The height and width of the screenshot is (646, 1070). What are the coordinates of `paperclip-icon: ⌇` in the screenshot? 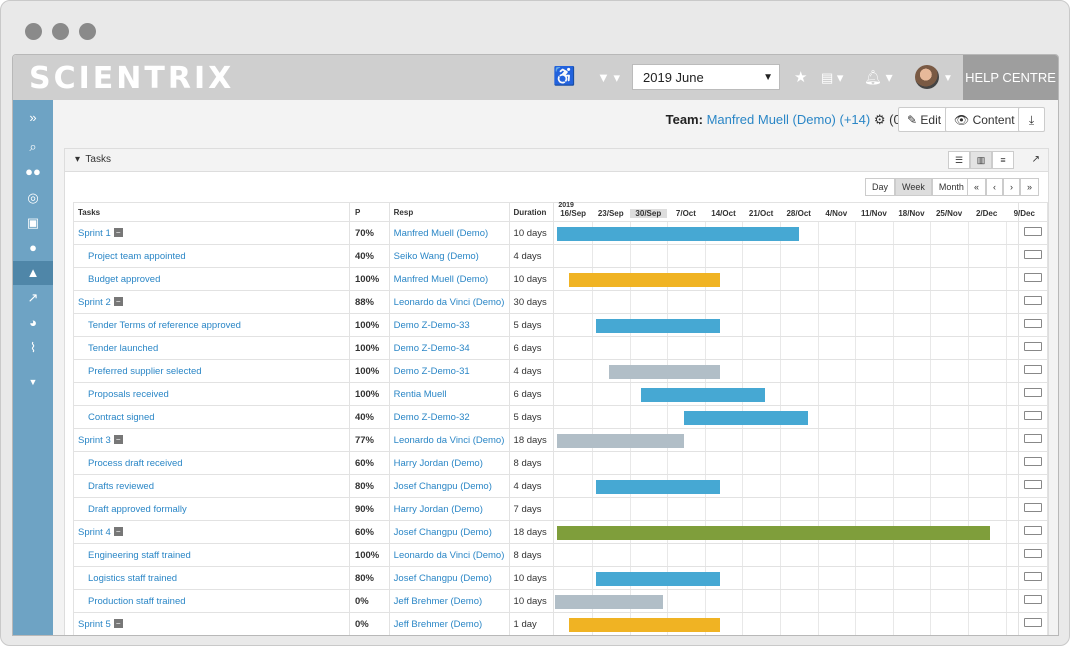 It's located at (33, 347).